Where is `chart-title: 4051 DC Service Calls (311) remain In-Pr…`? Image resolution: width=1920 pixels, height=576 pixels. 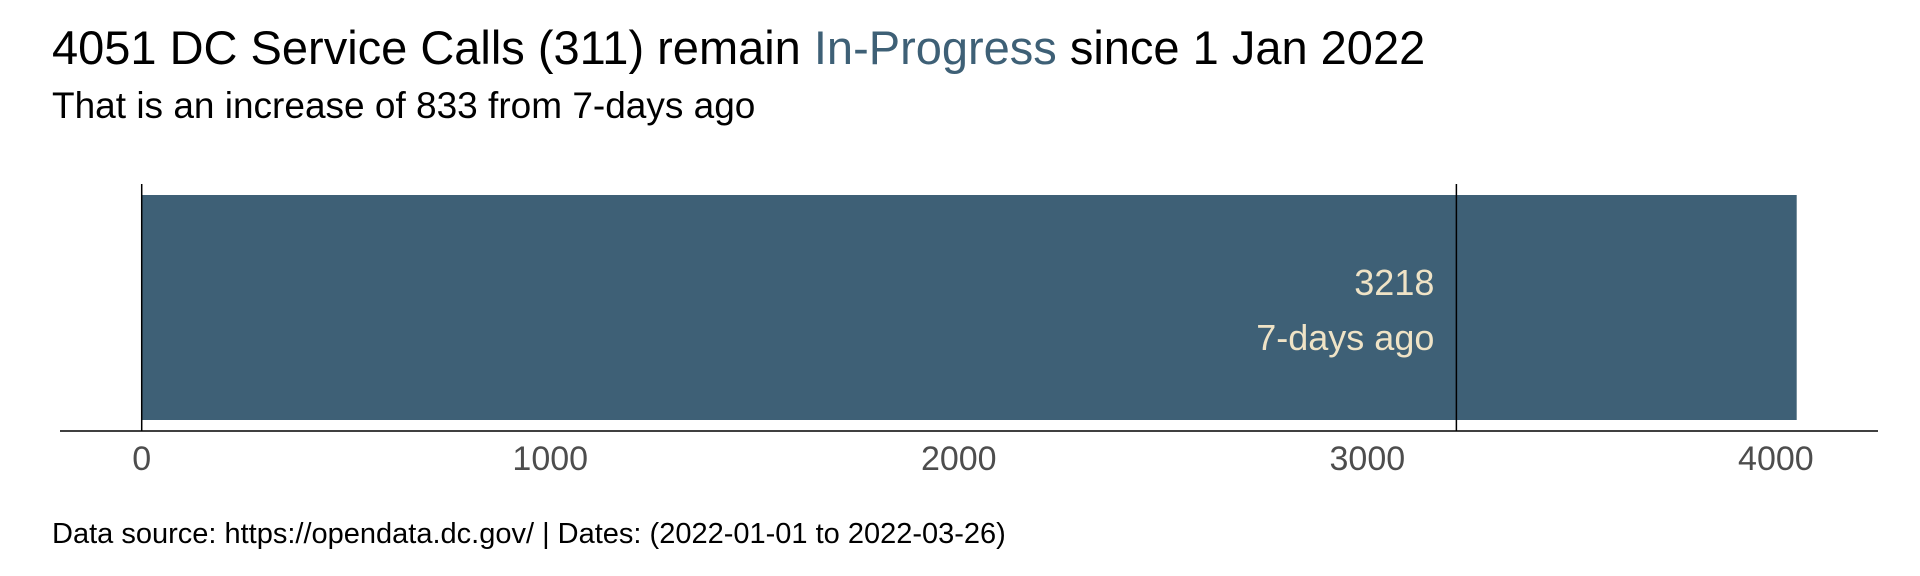 chart-title: 4051 DC Service Calls (311) remain In-Pr… is located at coordinates (738, 48).